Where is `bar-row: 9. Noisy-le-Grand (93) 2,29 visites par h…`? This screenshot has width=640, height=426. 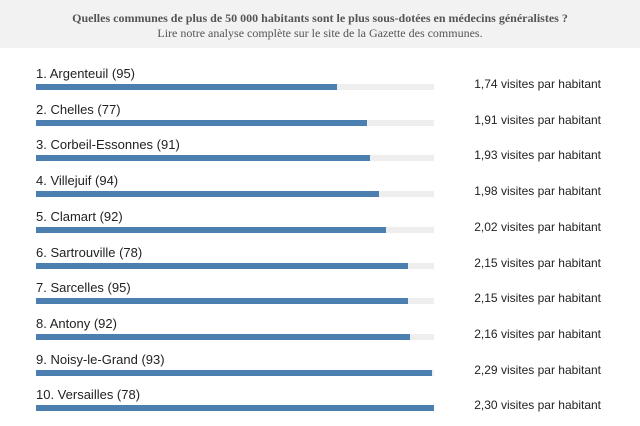 bar-row: 9. Noisy-le-Grand (93) 2,29 visites par h… is located at coordinates (320, 370).